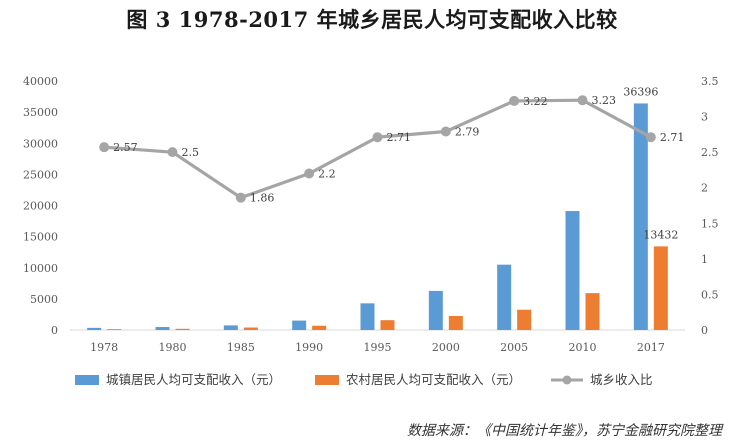  Describe the element at coordinates (378, 347) in the screenshot. I see `x-axis-tick-label: 1995` at that location.